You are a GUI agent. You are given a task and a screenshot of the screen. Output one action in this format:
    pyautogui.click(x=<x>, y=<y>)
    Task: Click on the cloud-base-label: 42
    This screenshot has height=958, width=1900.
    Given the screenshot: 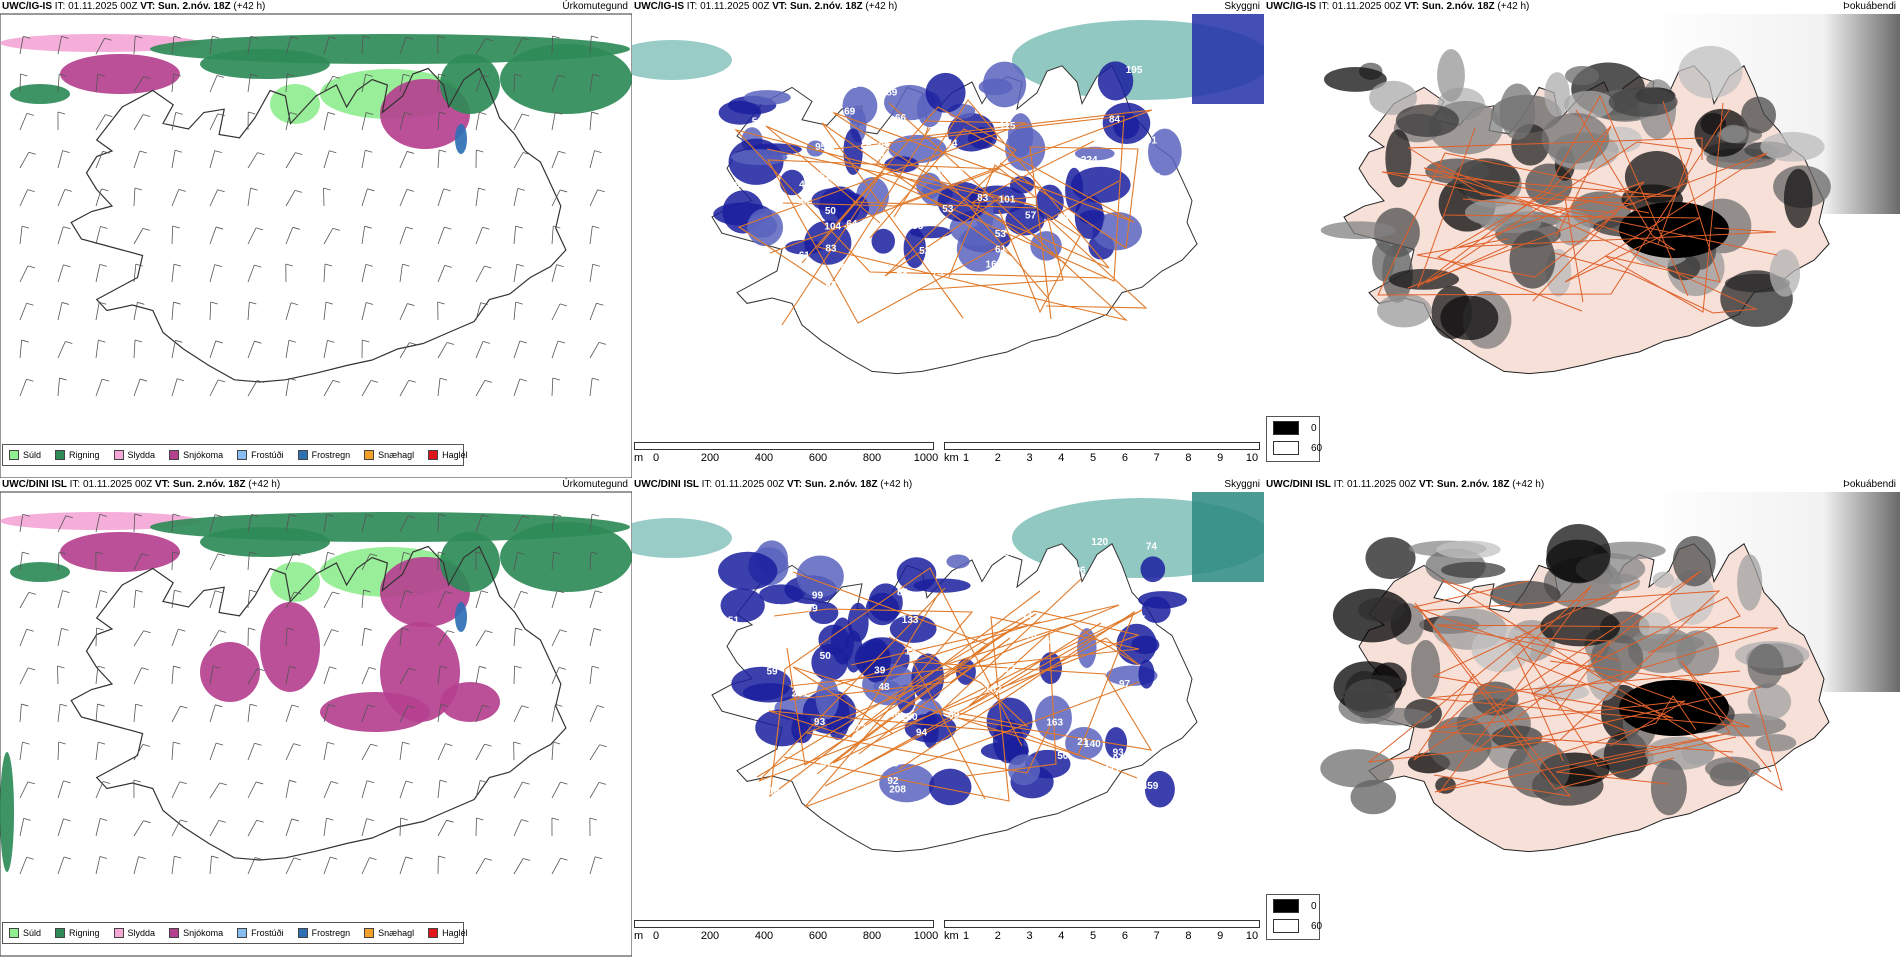 What is the action you would take?
    pyautogui.click(x=1027, y=615)
    